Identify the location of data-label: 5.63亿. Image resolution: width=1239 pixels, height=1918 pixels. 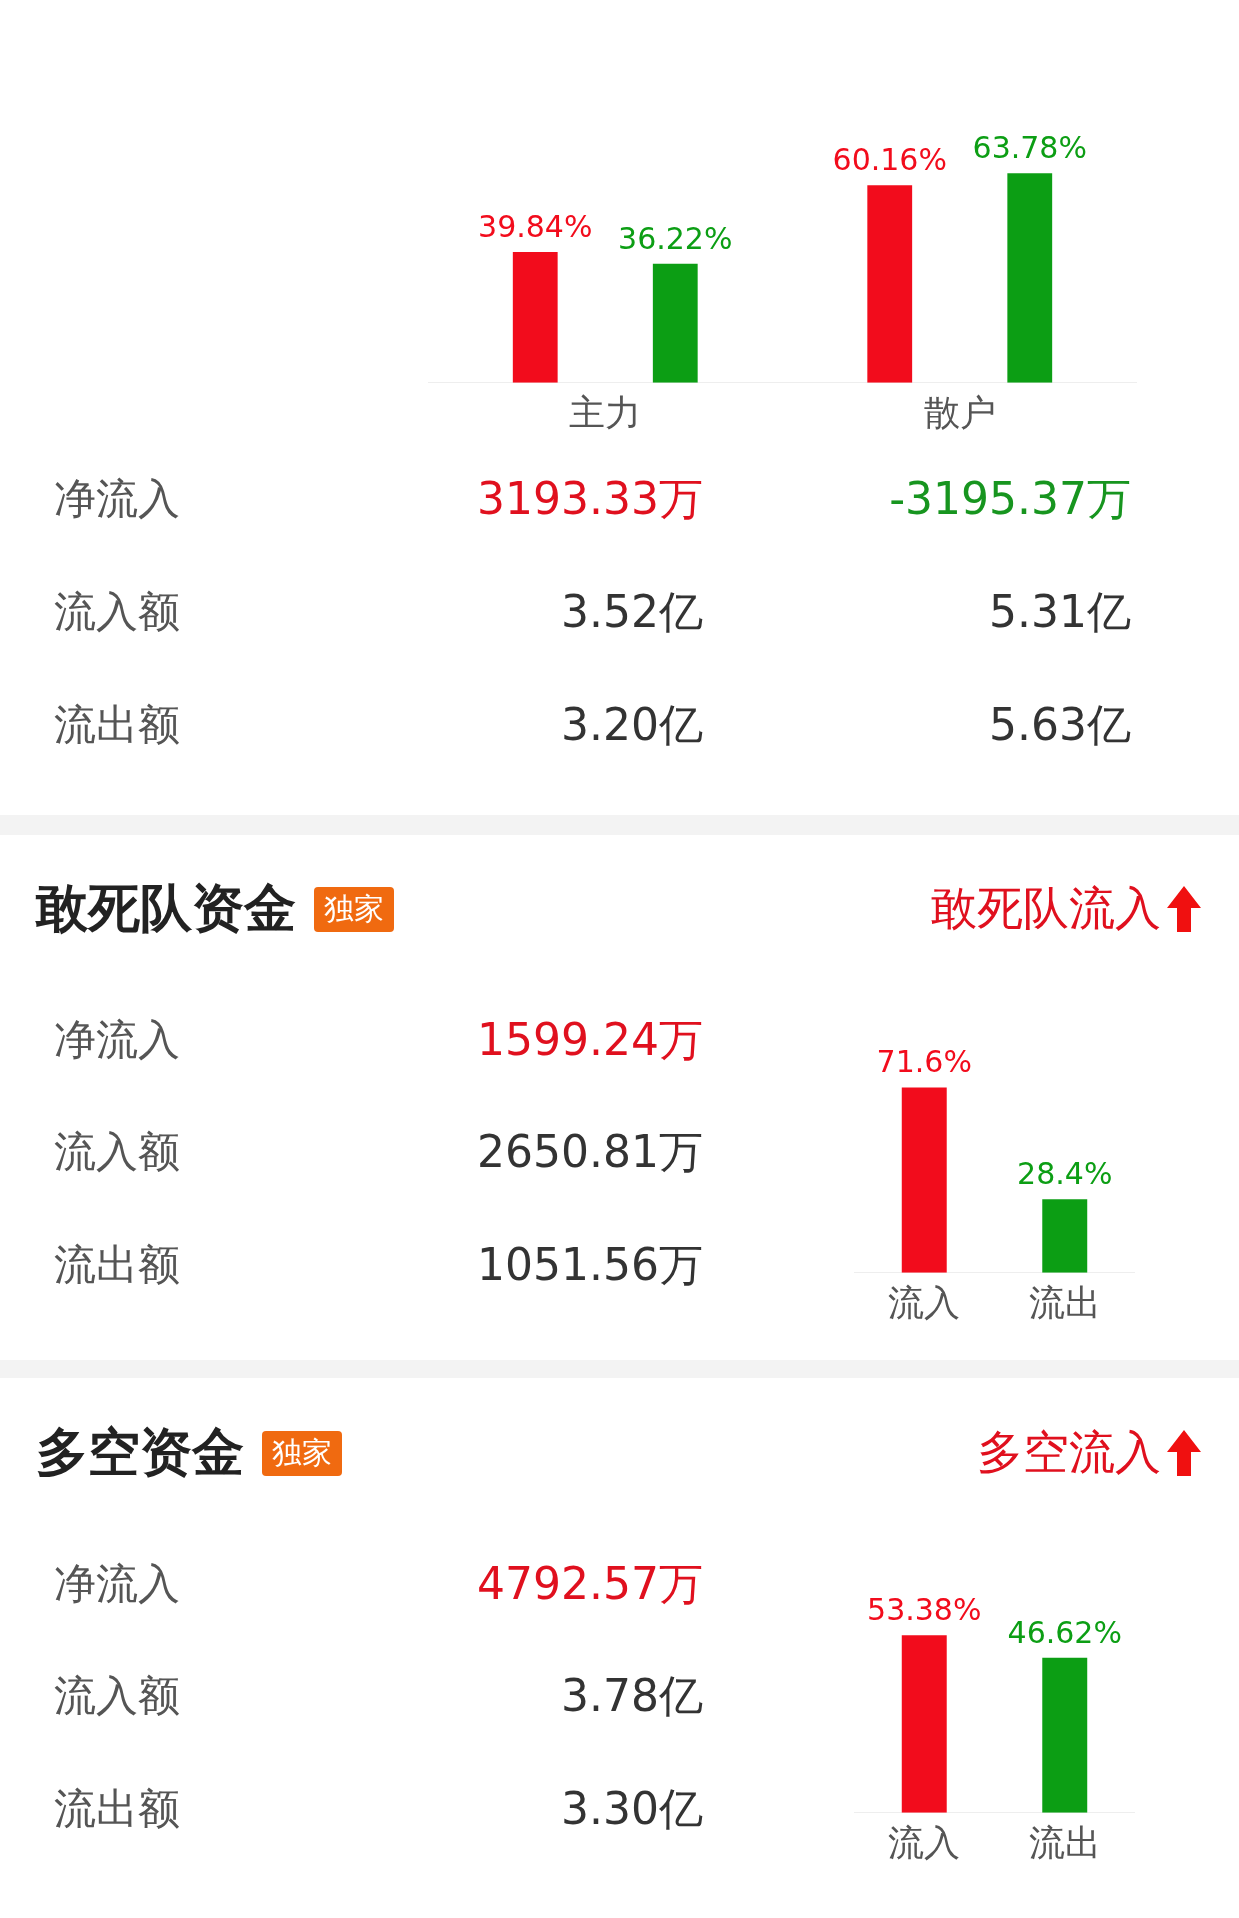
(1060, 725).